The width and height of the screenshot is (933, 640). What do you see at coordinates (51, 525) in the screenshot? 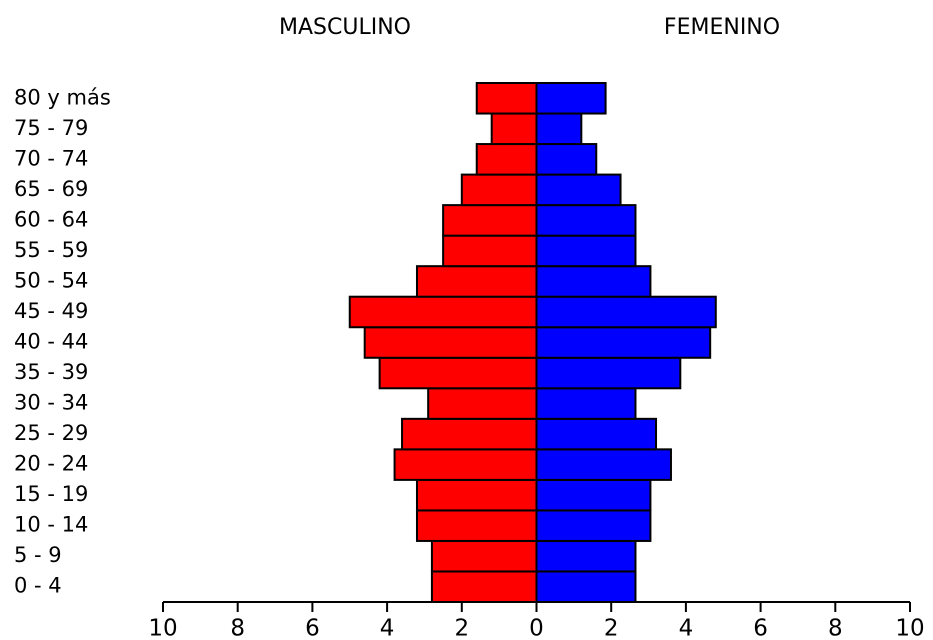
I see `y-tick-label: 10 - 14` at bounding box center [51, 525].